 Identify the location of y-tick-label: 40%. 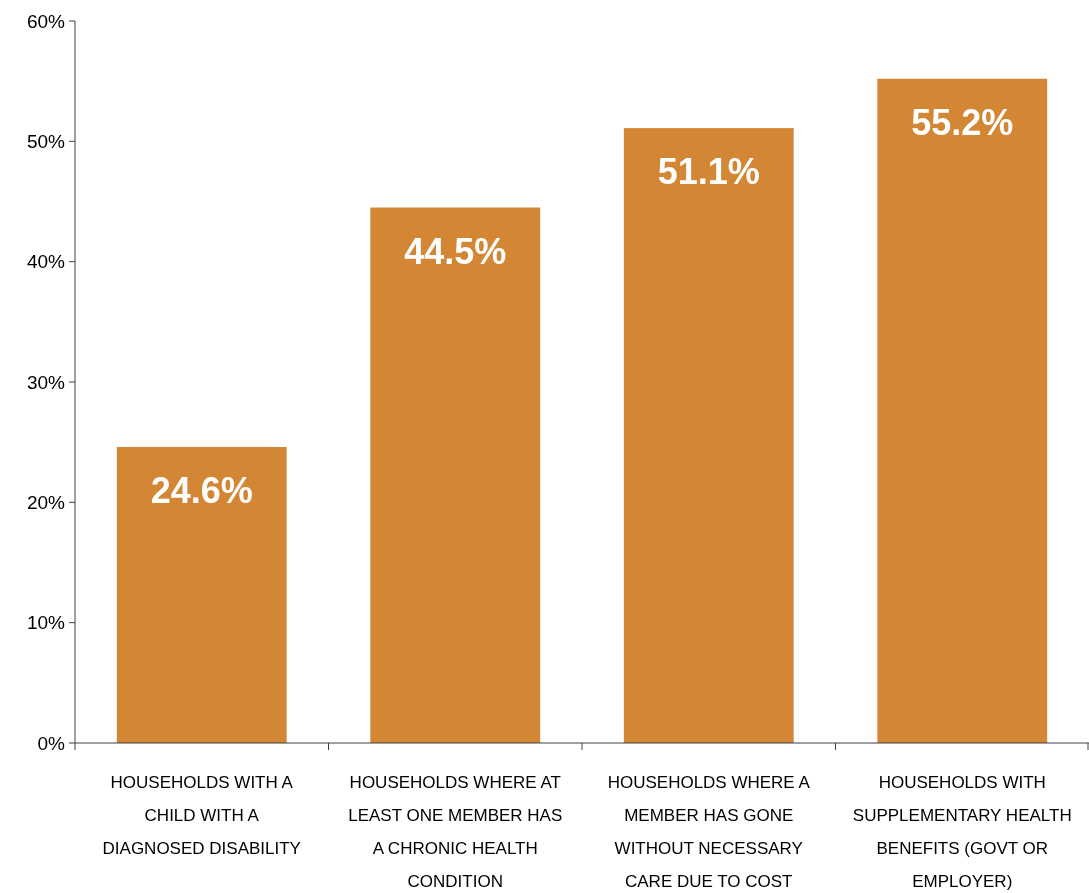
(46, 262).